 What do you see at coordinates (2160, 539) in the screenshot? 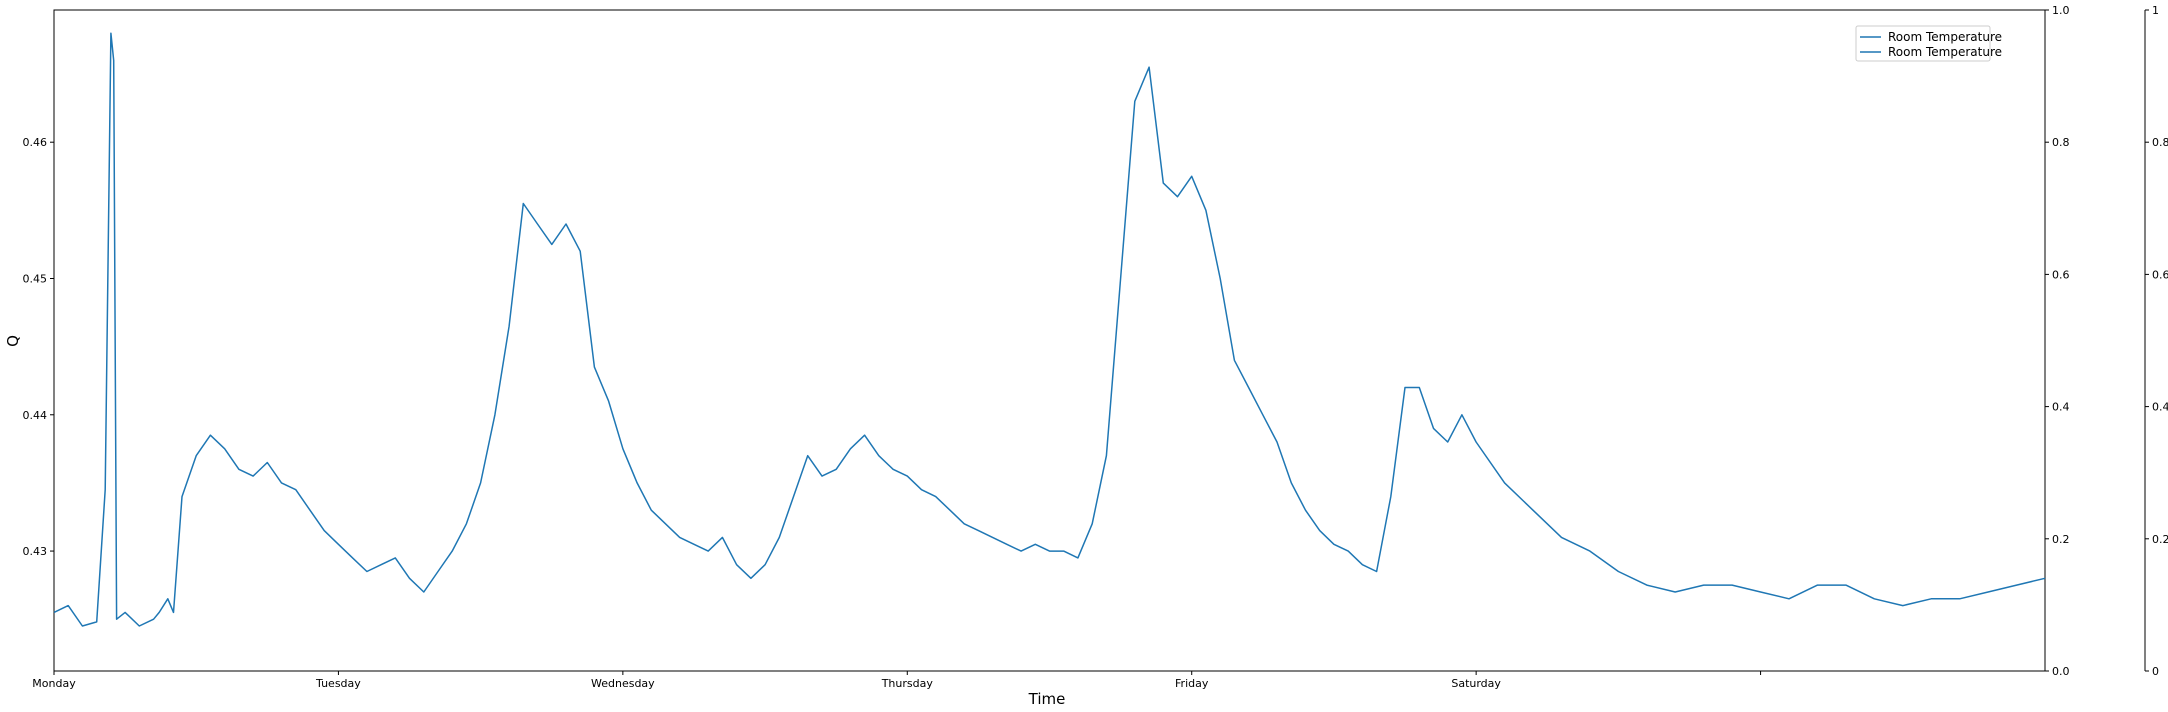
I see `right-axis-2-tick-label: 0.2` at bounding box center [2160, 539].